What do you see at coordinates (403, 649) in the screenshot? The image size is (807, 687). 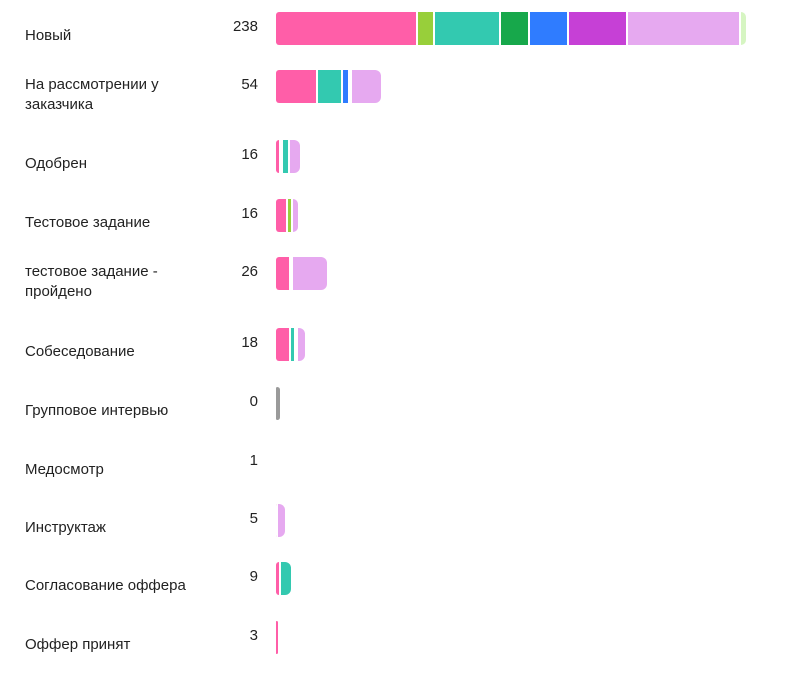 I see `funnel-stage-row: Оффер принят 3` at bounding box center [403, 649].